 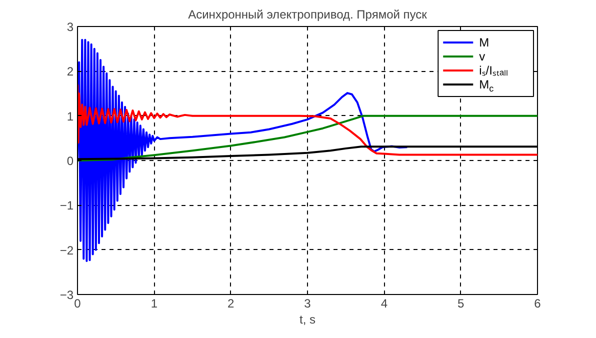 What do you see at coordinates (308, 15) in the screenshot?
I see `chart-title: Асинхронный электропривод. Прямой пуск` at bounding box center [308, 15].